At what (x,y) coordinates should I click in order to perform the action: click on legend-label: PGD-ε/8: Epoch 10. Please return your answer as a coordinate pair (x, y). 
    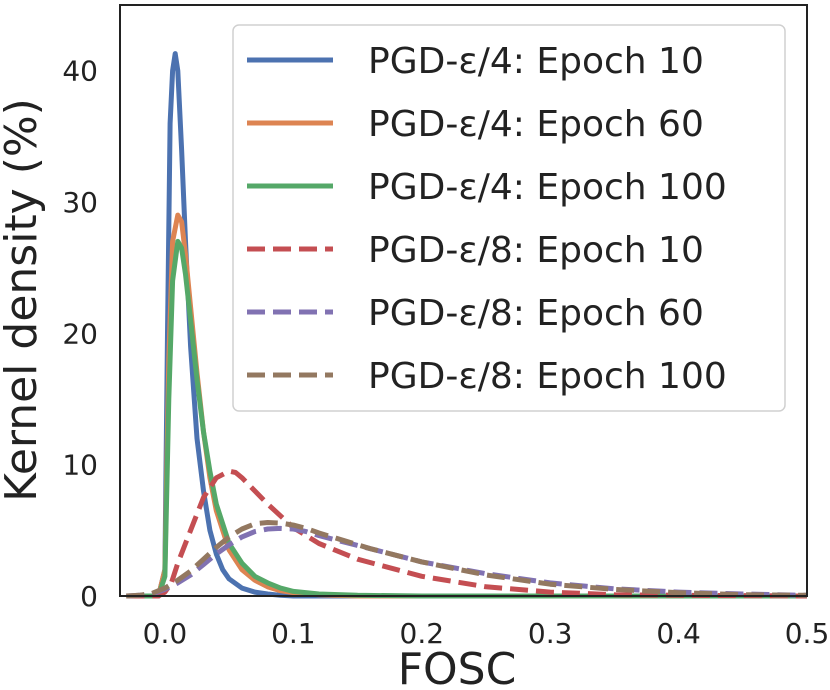
    Looking at the image, I should click on (536, 250).